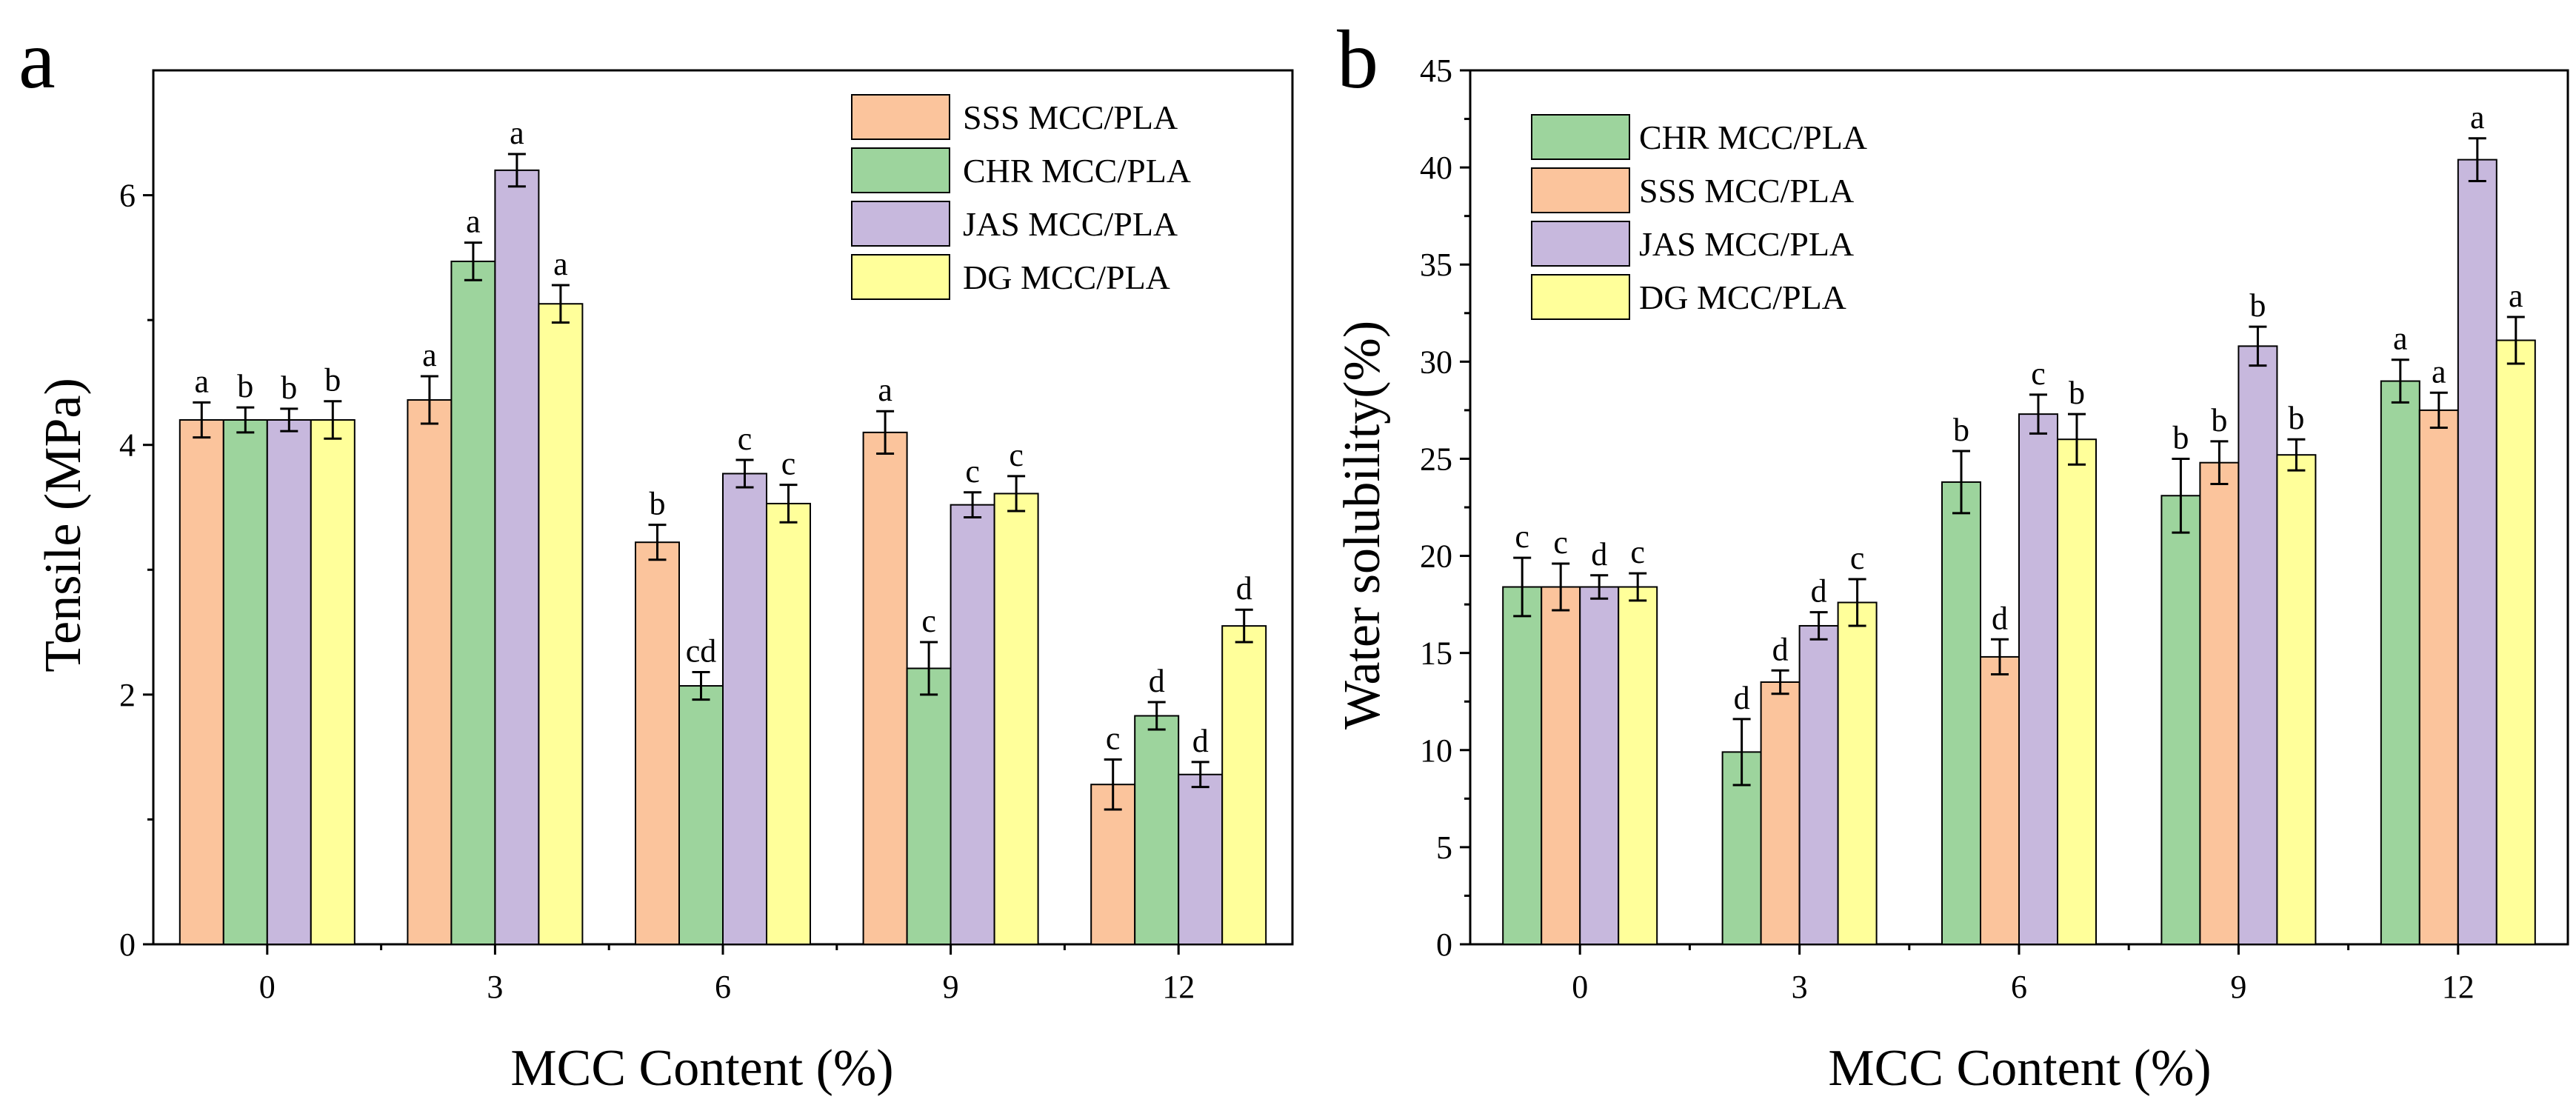  Describe the element at coordinates (2238, 987) in the screenshot. I see `b-x-tick-label: 9` at that location.